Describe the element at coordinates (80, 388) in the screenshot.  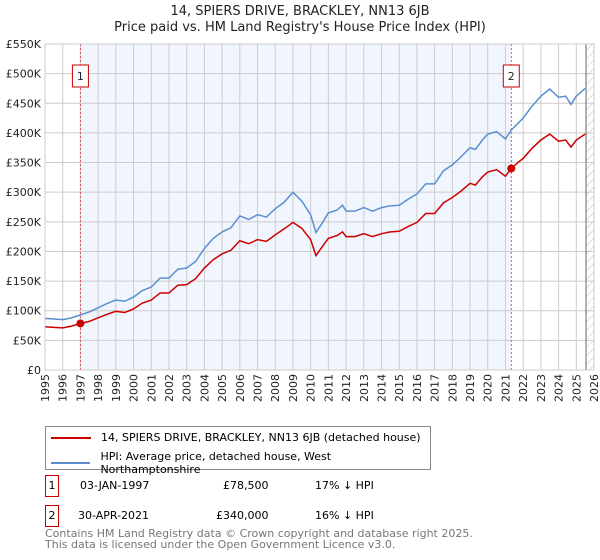
I see `x-tick-label: 1997` at that location.